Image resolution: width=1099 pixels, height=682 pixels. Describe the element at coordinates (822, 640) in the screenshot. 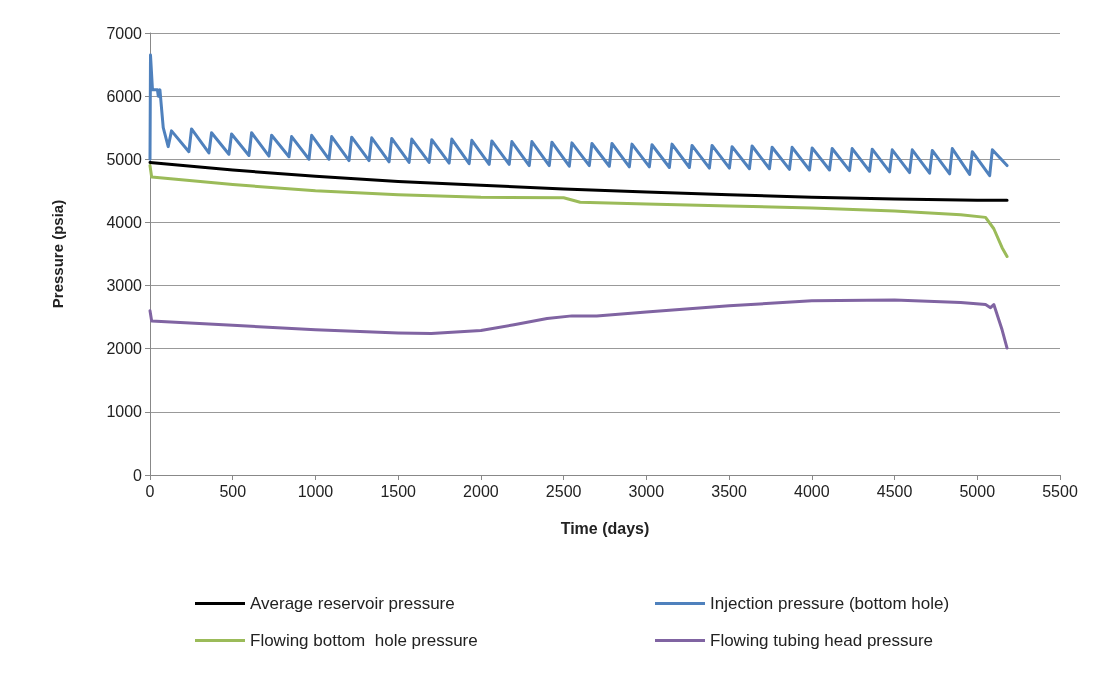

I see `legend-label: Flowing tubing head pressure` at that location.